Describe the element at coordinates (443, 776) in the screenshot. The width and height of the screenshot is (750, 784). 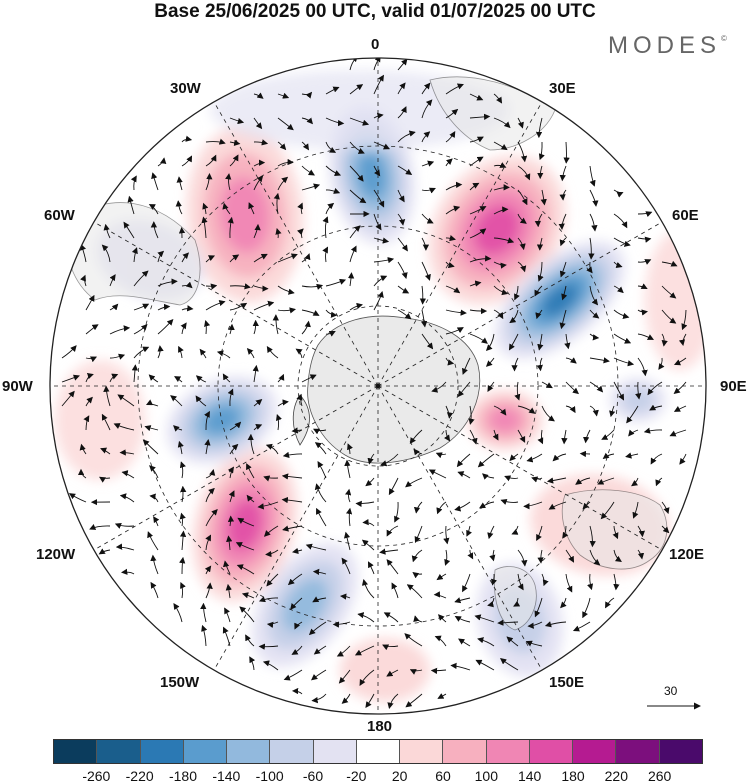
I see `colorbar-tick-label: 60` at that location.